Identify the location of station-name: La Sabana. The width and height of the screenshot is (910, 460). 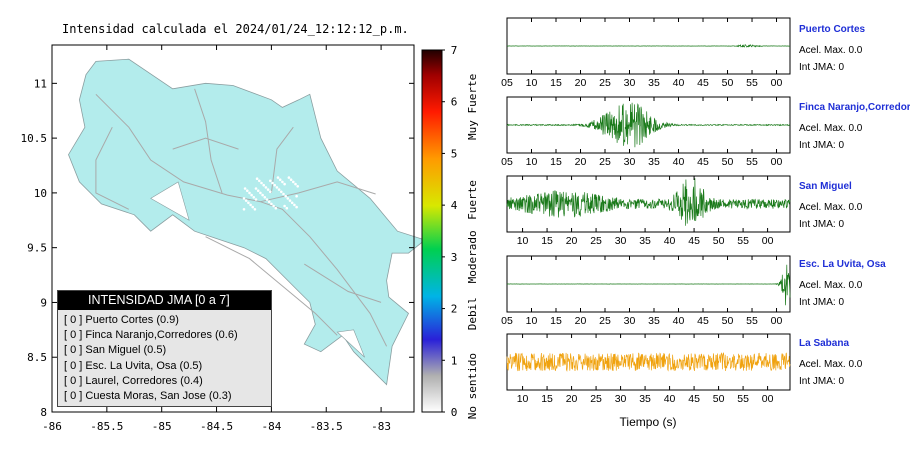
(824, 343).